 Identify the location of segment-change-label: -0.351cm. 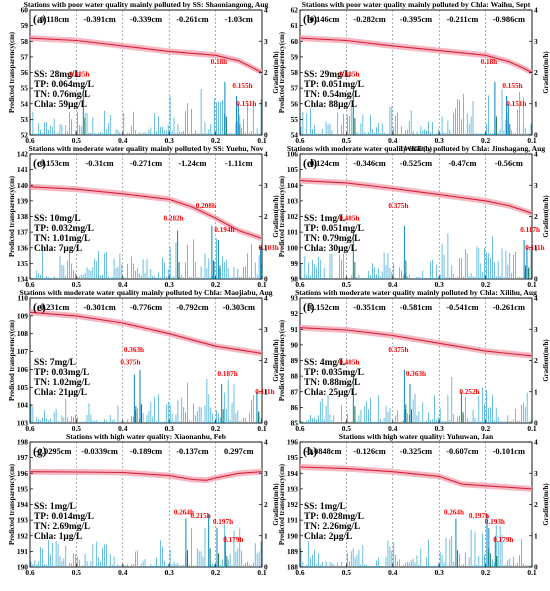
(369, 307).